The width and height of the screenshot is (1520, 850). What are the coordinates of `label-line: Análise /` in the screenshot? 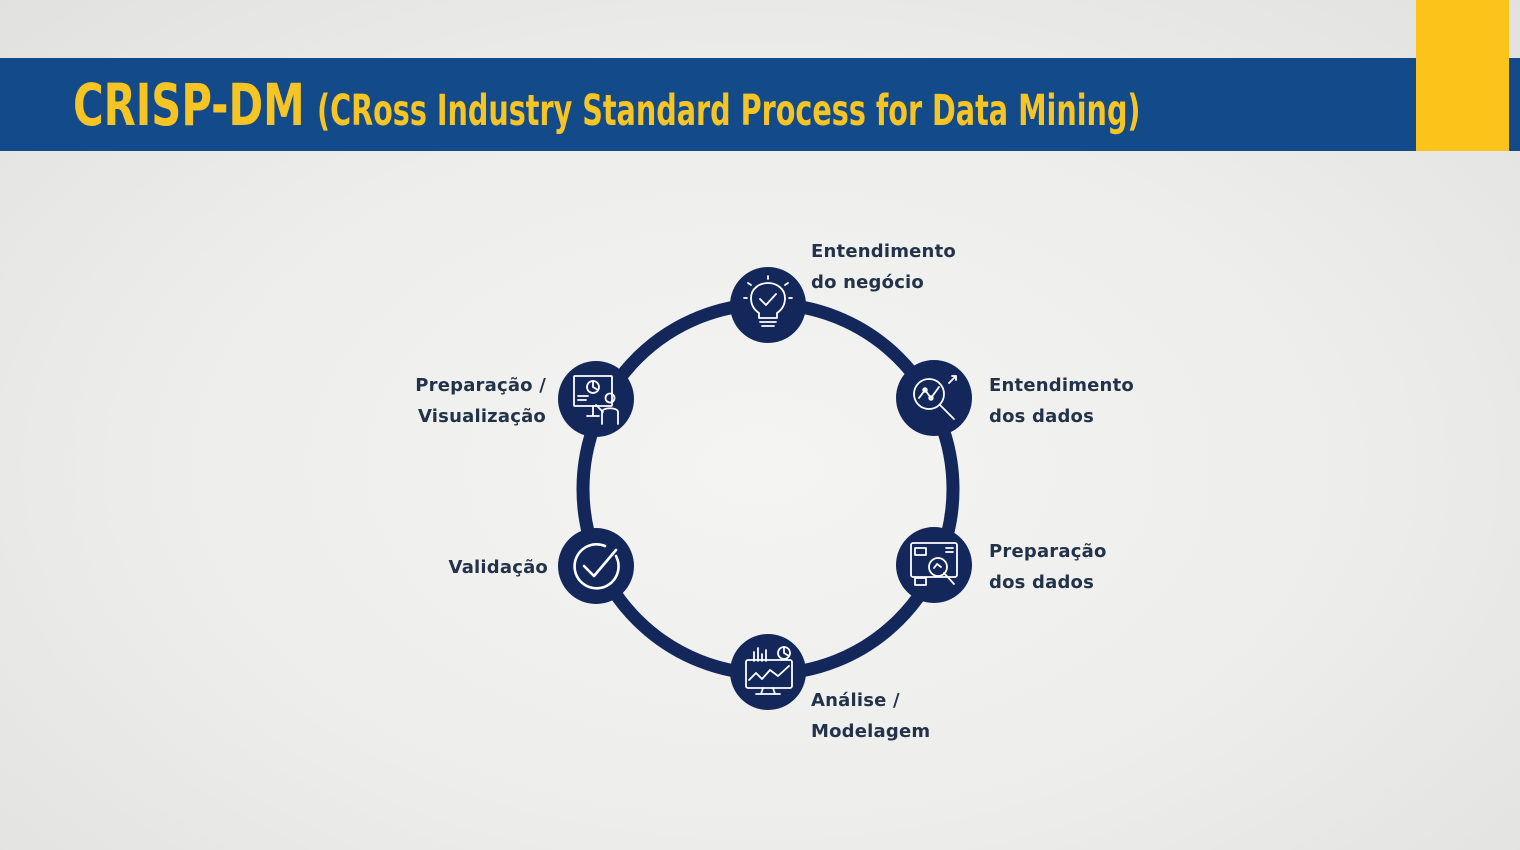 It's located at (855, 700).